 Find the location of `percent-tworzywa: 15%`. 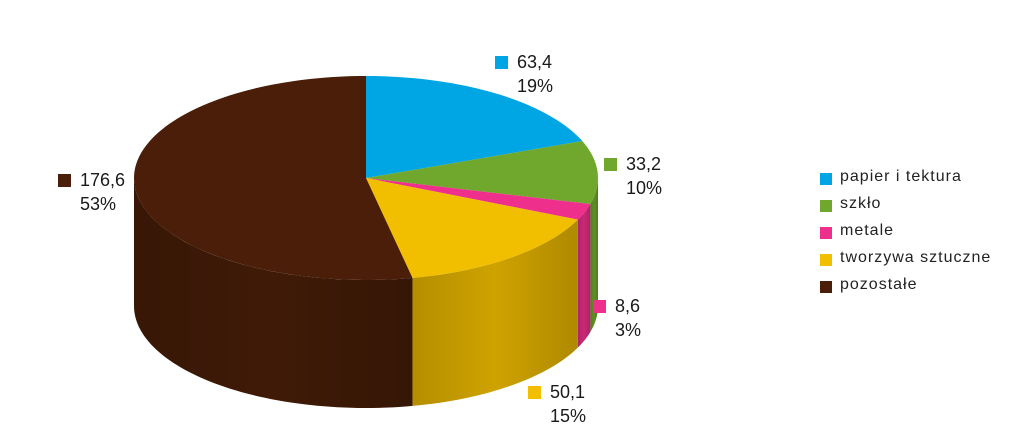

percent-tworzywa: 15% is located at coordinates (568, 416).